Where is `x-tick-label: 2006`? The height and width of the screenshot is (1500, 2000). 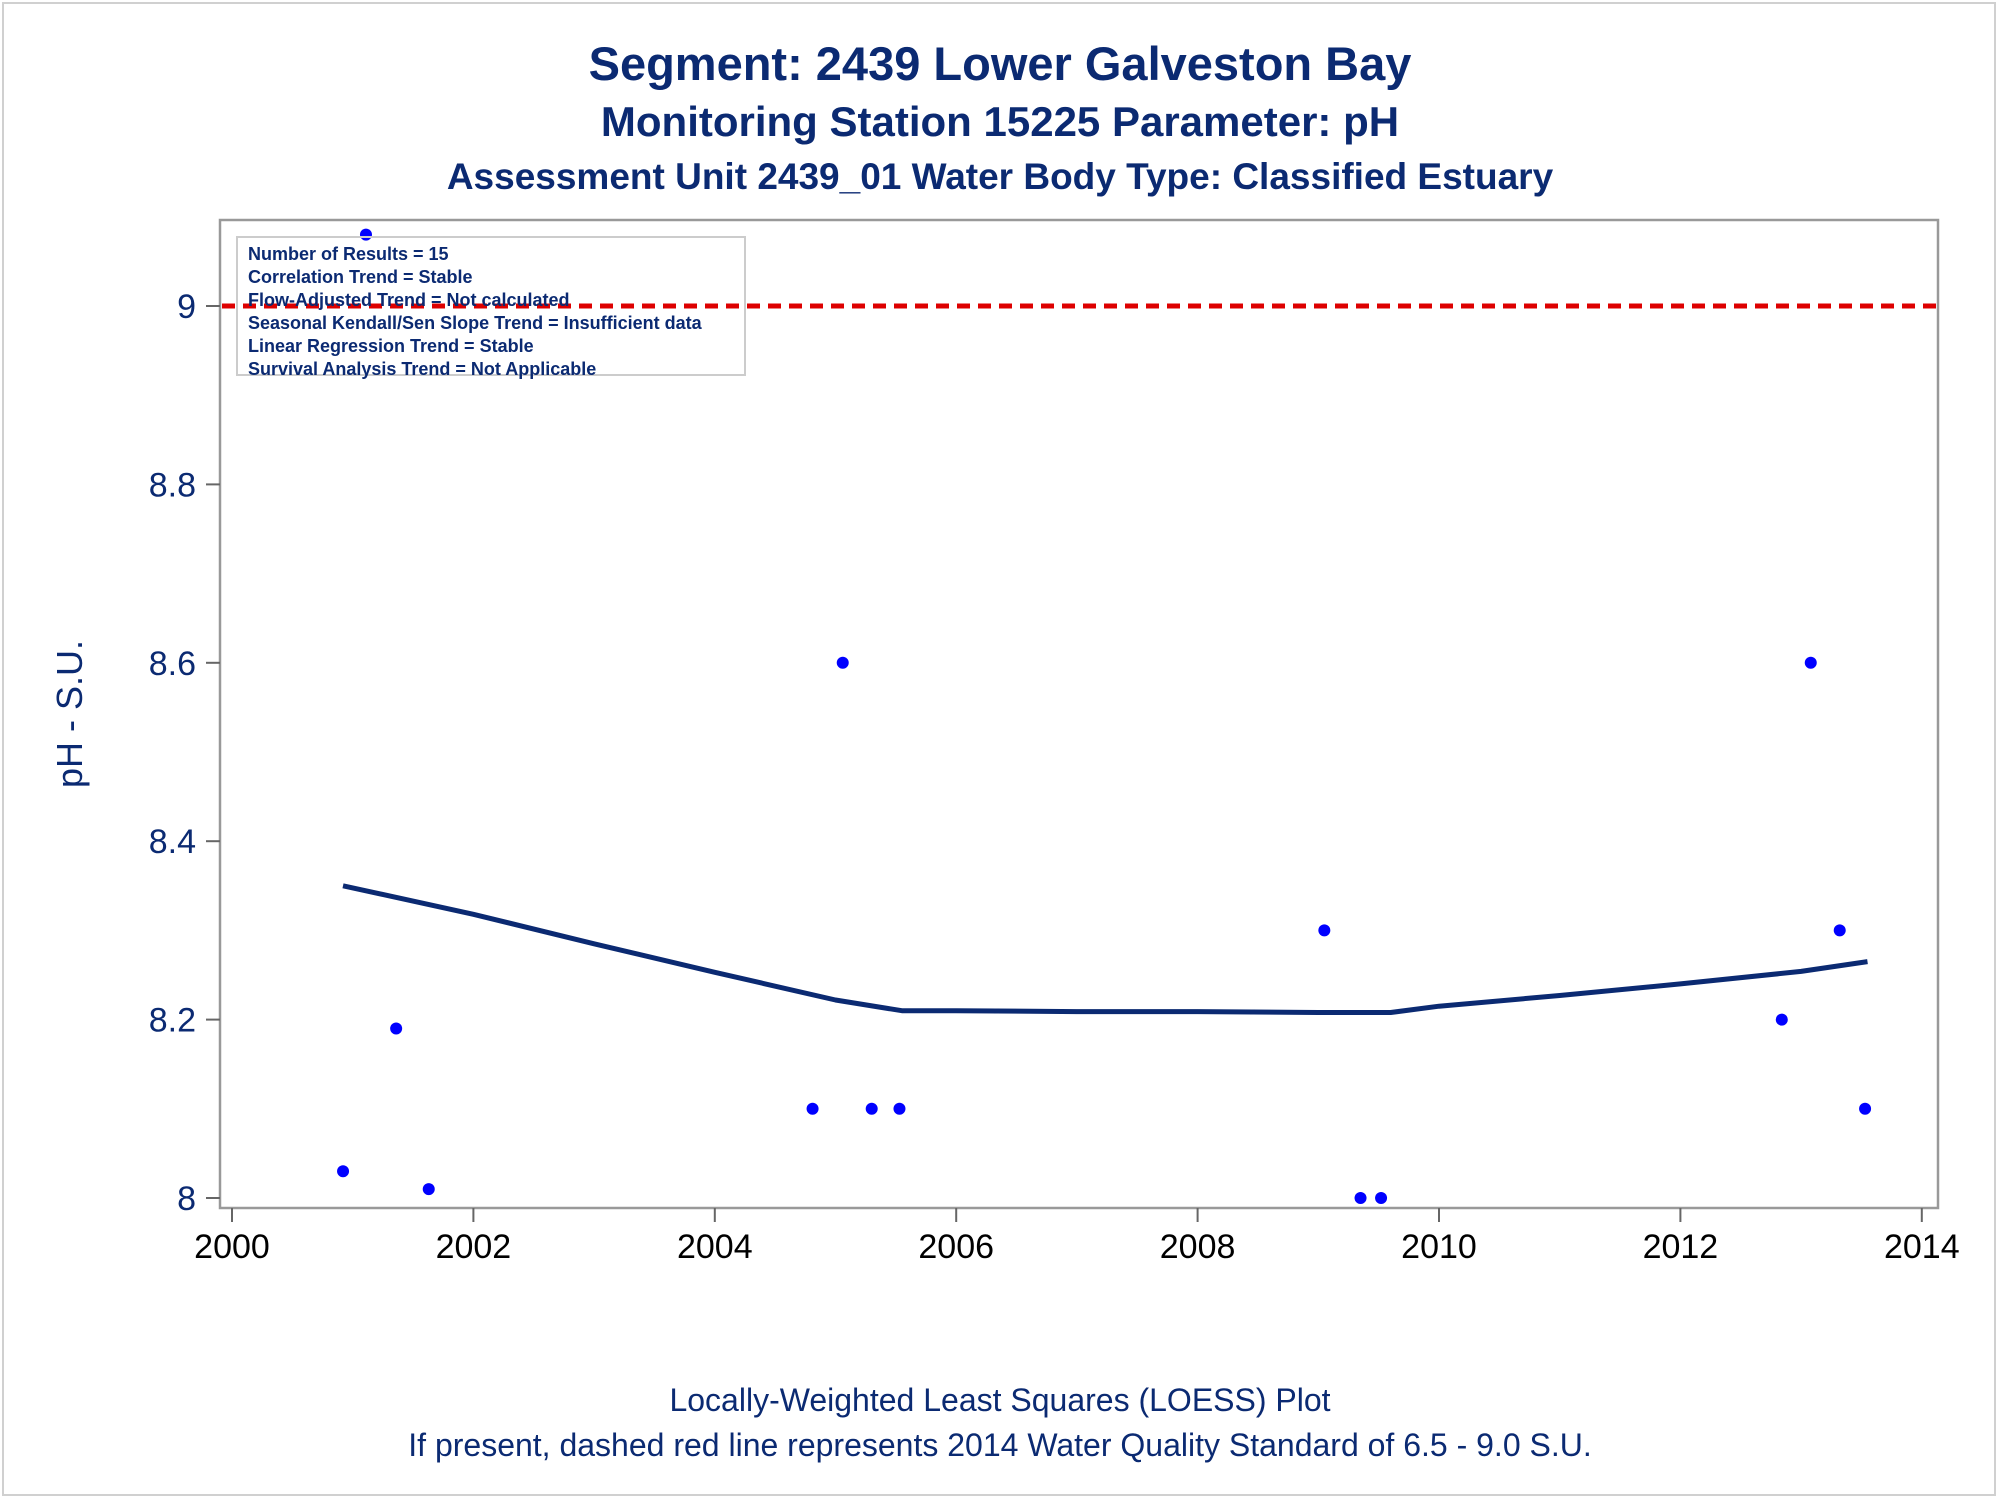
x-tick-label: 2006 is located at coordinates (956, 1247).